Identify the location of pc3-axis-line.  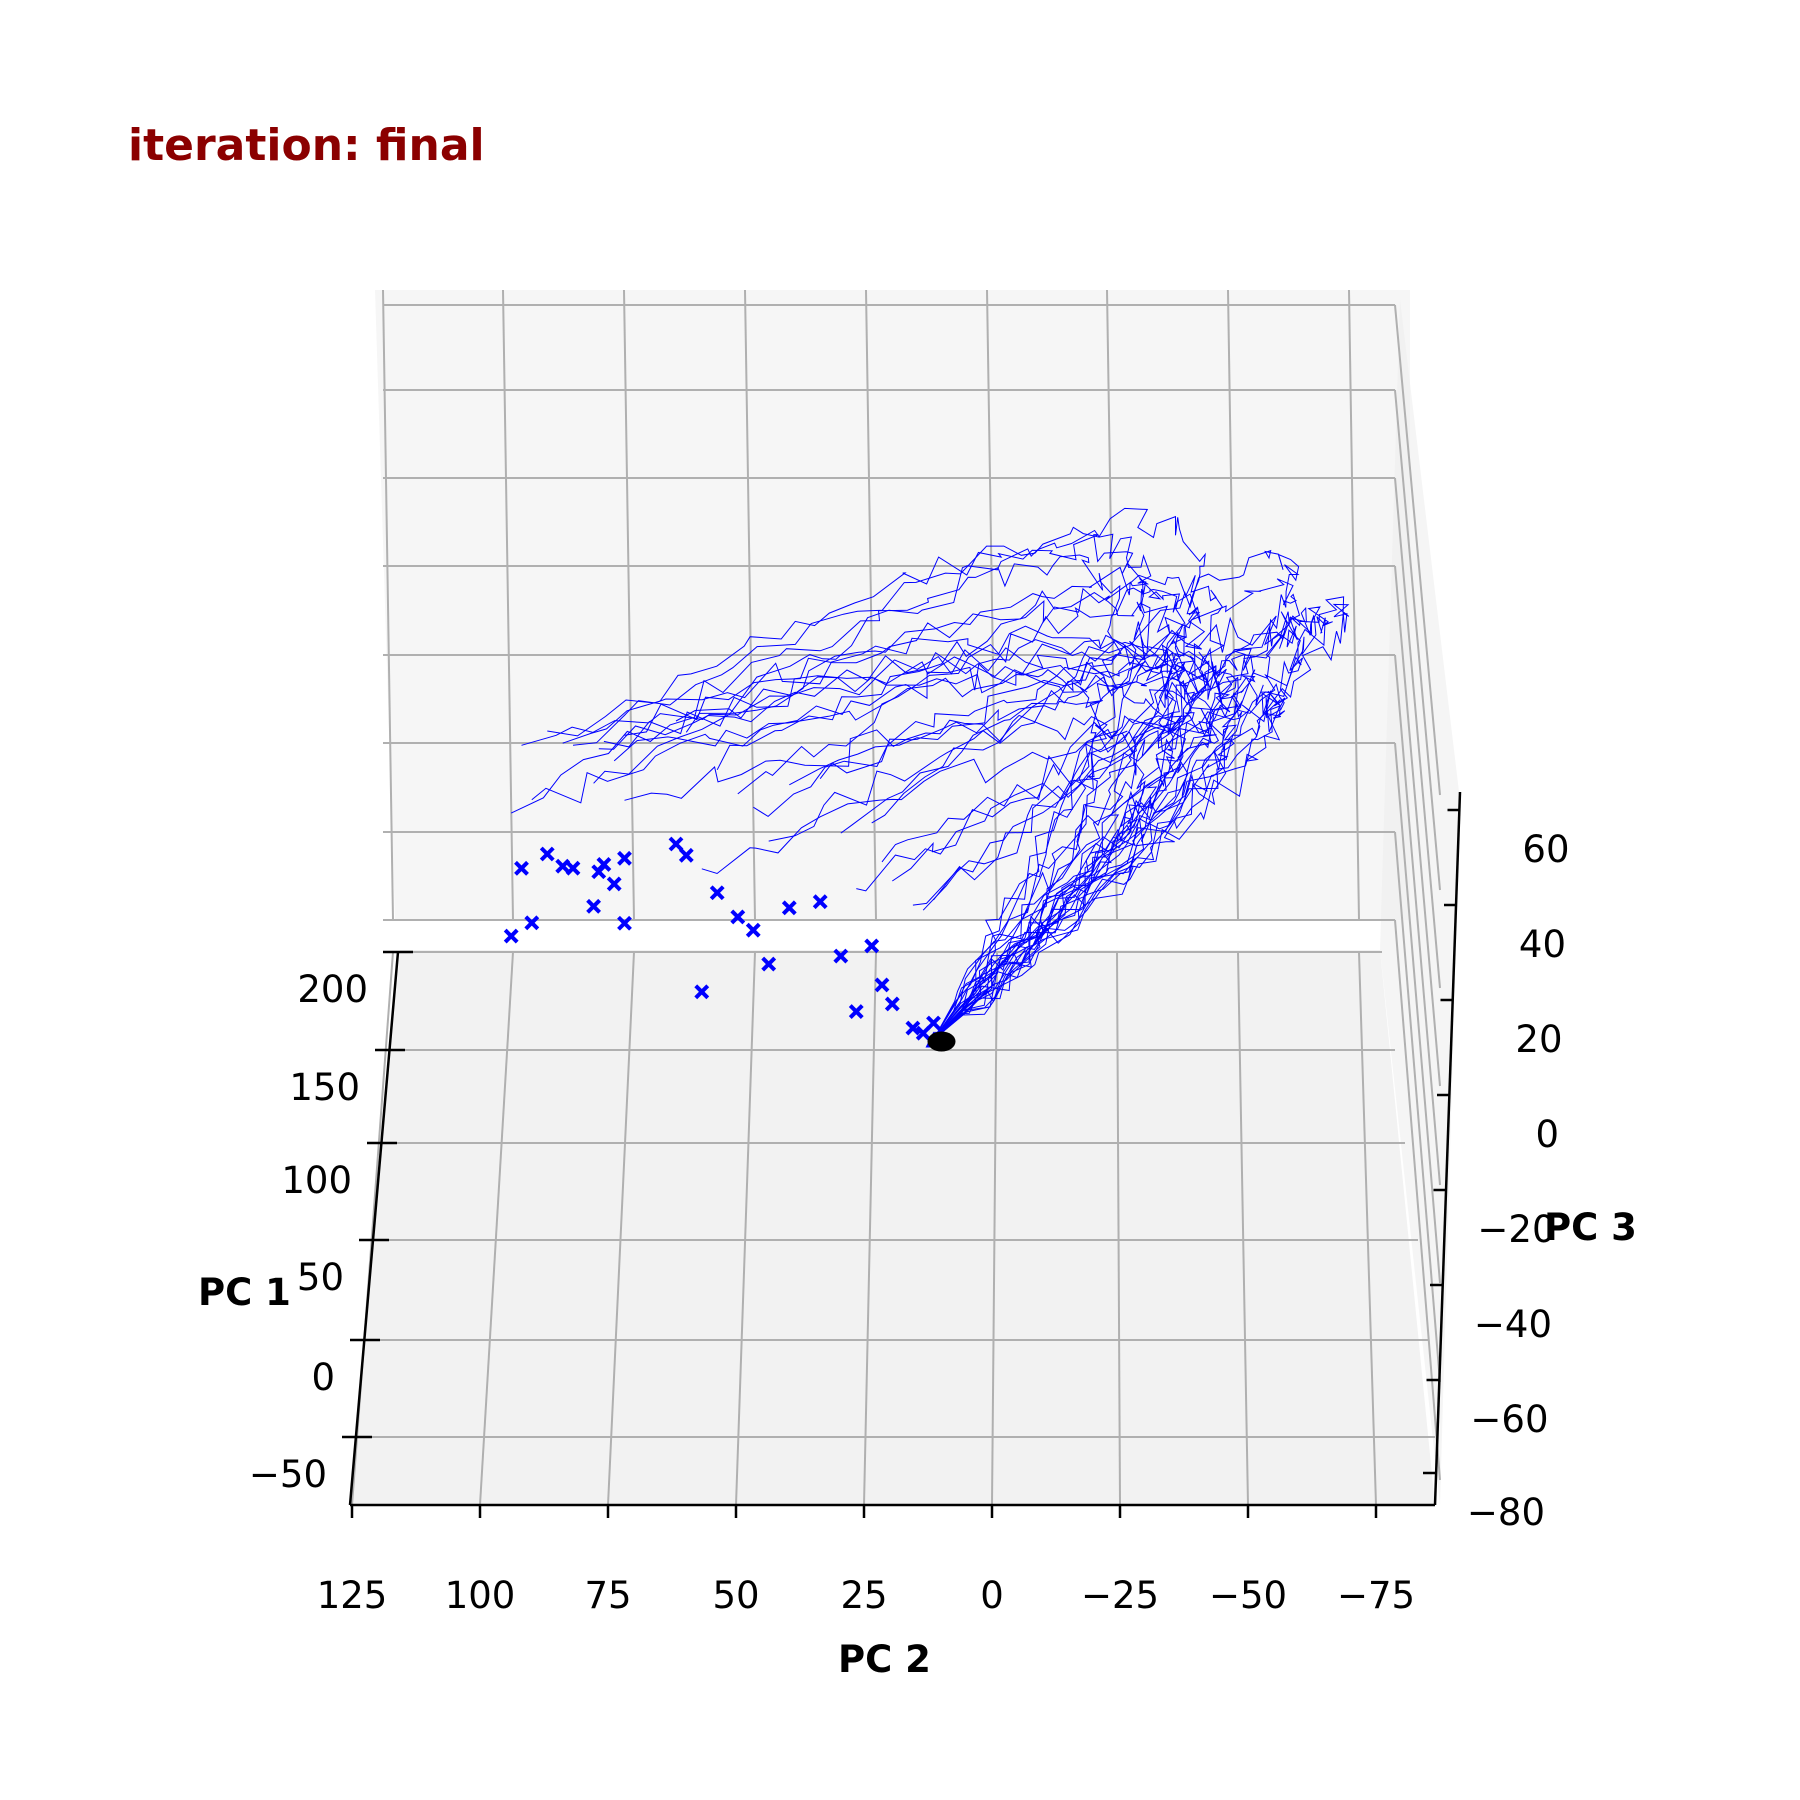
(1447, 1148).